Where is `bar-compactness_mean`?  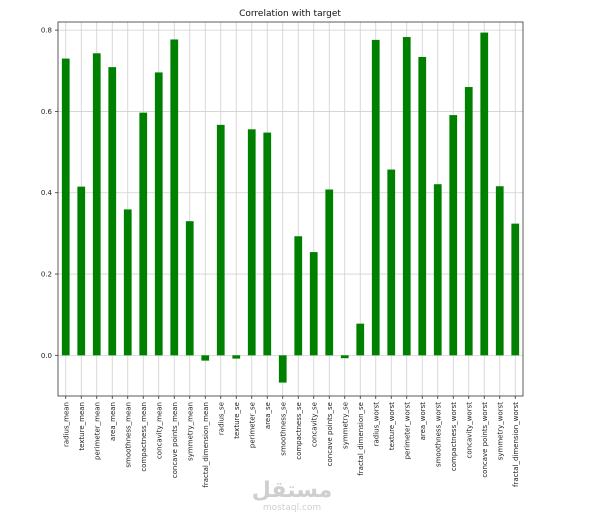
bar-compactness_mean is located at coordinates (143, 234).